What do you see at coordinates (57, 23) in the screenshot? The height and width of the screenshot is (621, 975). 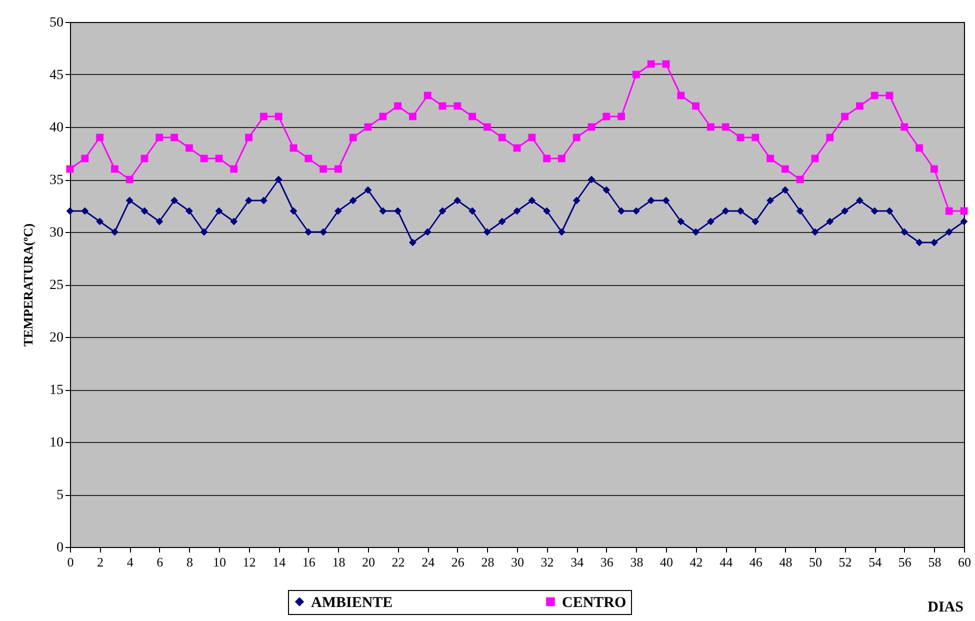 I see `y-tick-label: 50` at bounding box center [57, 23].